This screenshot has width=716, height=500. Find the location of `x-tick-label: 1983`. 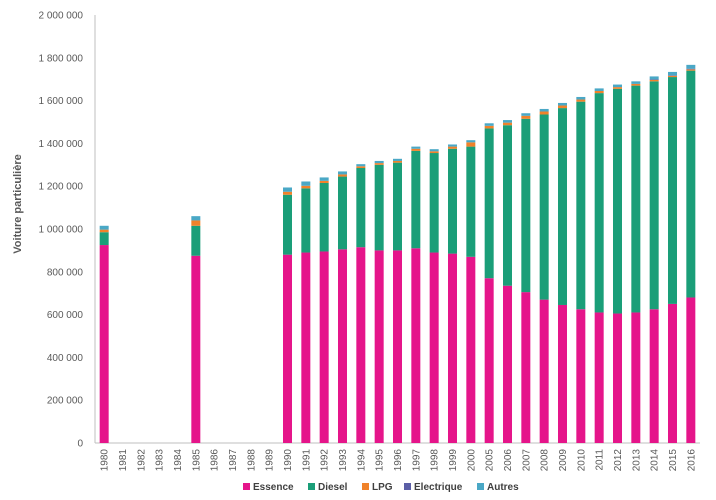

x-tick-label: 1983 is located at coordinates (160, 460).